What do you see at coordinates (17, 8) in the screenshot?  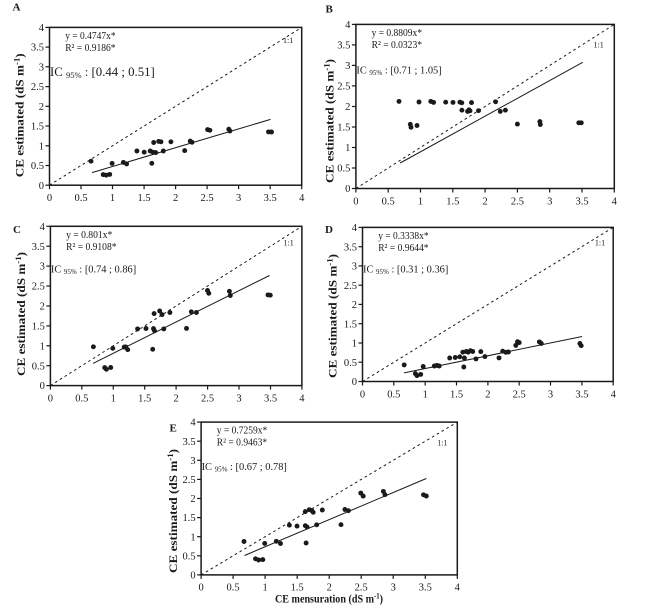 I see `svg-text: A` at bounding box center [17, 8].